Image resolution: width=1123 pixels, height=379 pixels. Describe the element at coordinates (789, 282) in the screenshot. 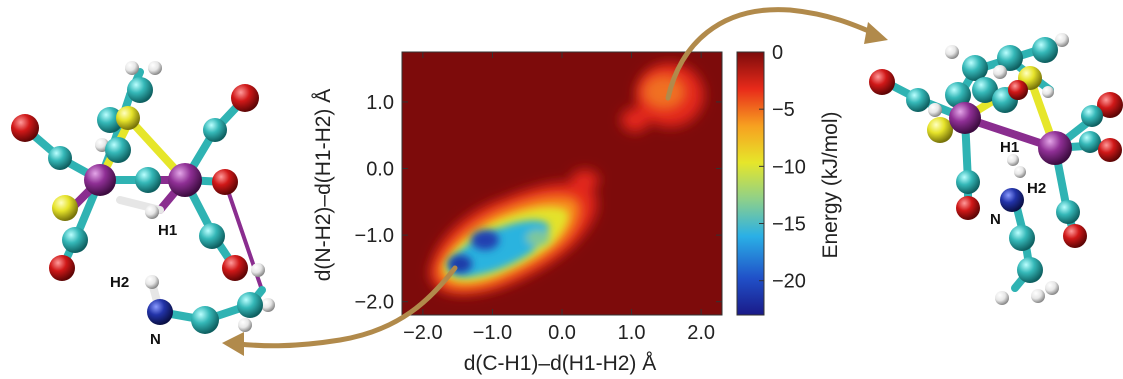

I see `colorbar-tick-label: −20` at that location.